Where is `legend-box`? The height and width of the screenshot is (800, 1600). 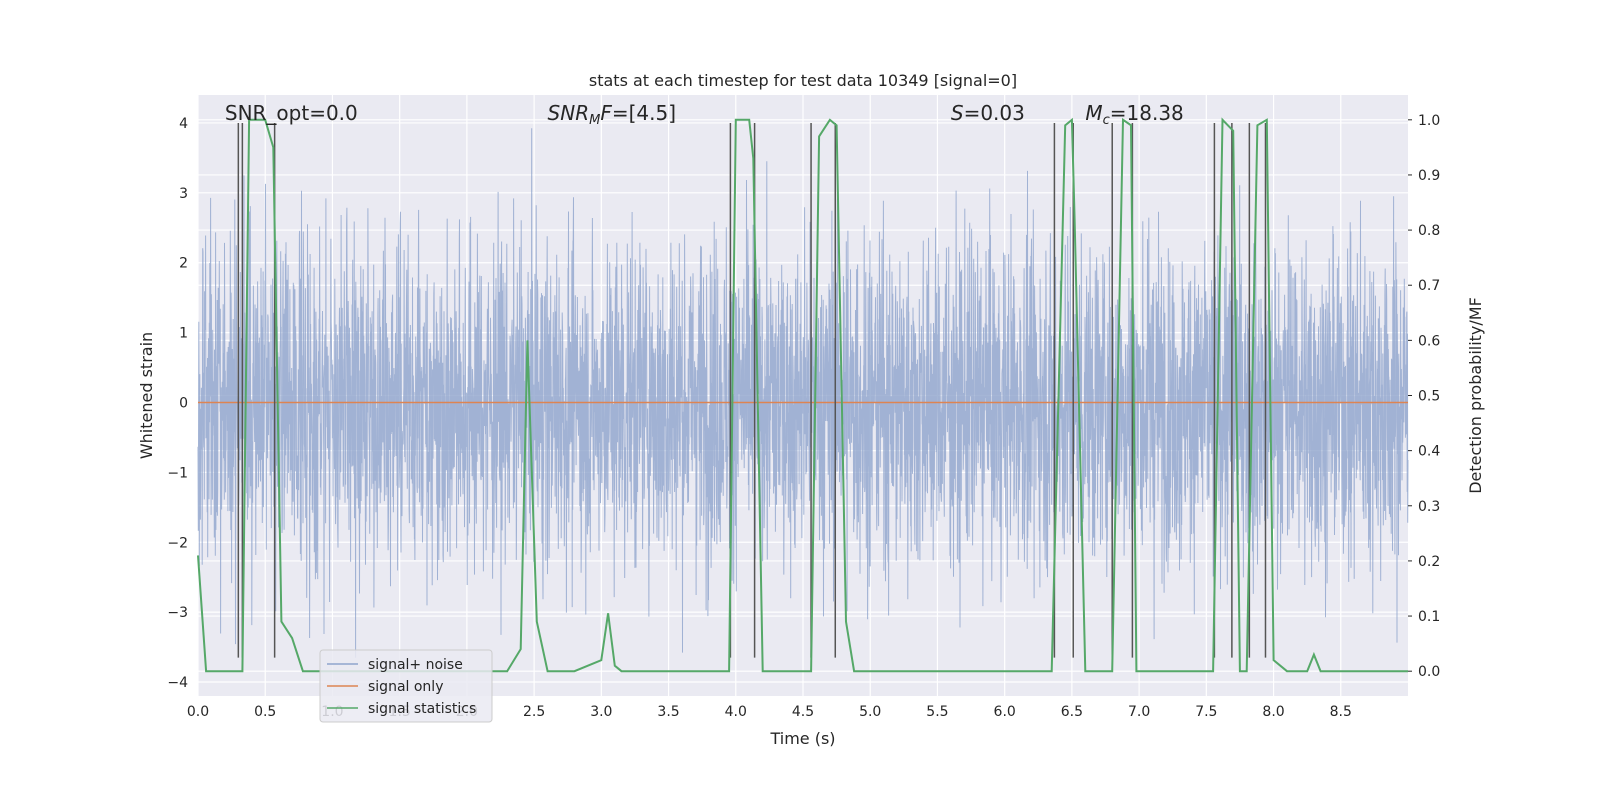
legend-box is located at coordinates (406, 686).